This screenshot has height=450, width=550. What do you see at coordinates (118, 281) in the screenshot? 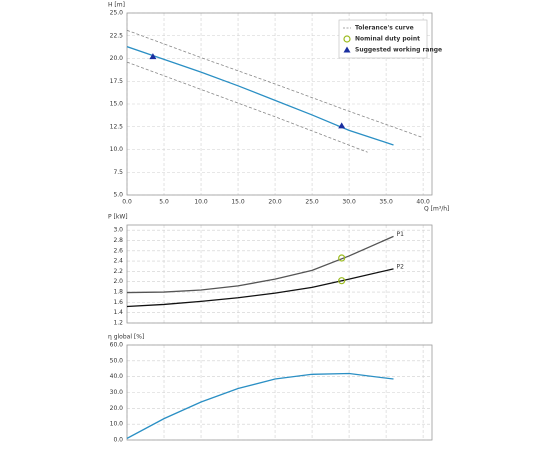
I see `y-tick-label: 2.0` at bounding box center [118, 281].